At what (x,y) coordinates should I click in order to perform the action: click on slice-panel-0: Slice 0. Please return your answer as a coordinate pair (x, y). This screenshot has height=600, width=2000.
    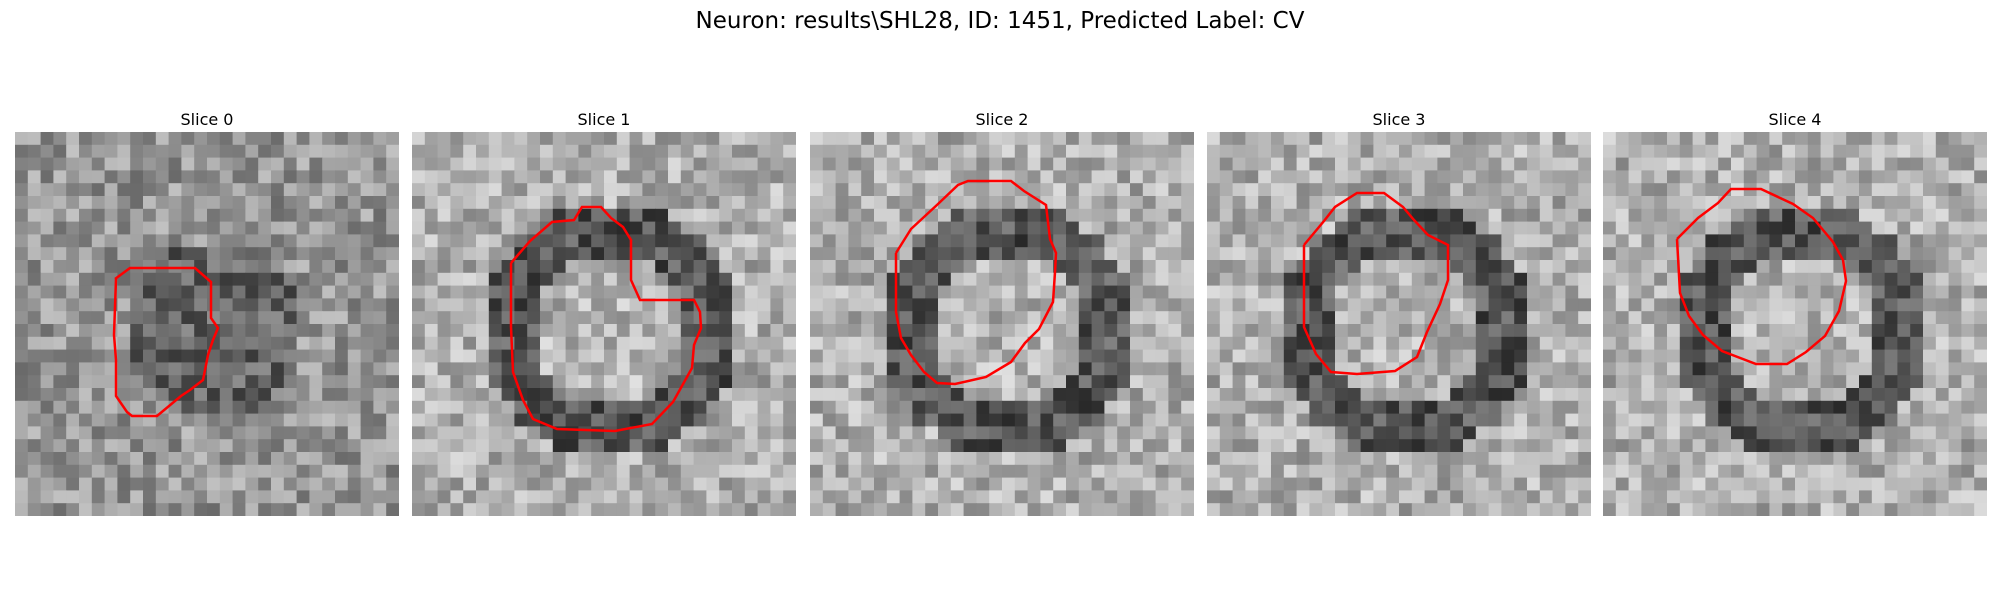
    Looking at the image, I should click on (207, 312).